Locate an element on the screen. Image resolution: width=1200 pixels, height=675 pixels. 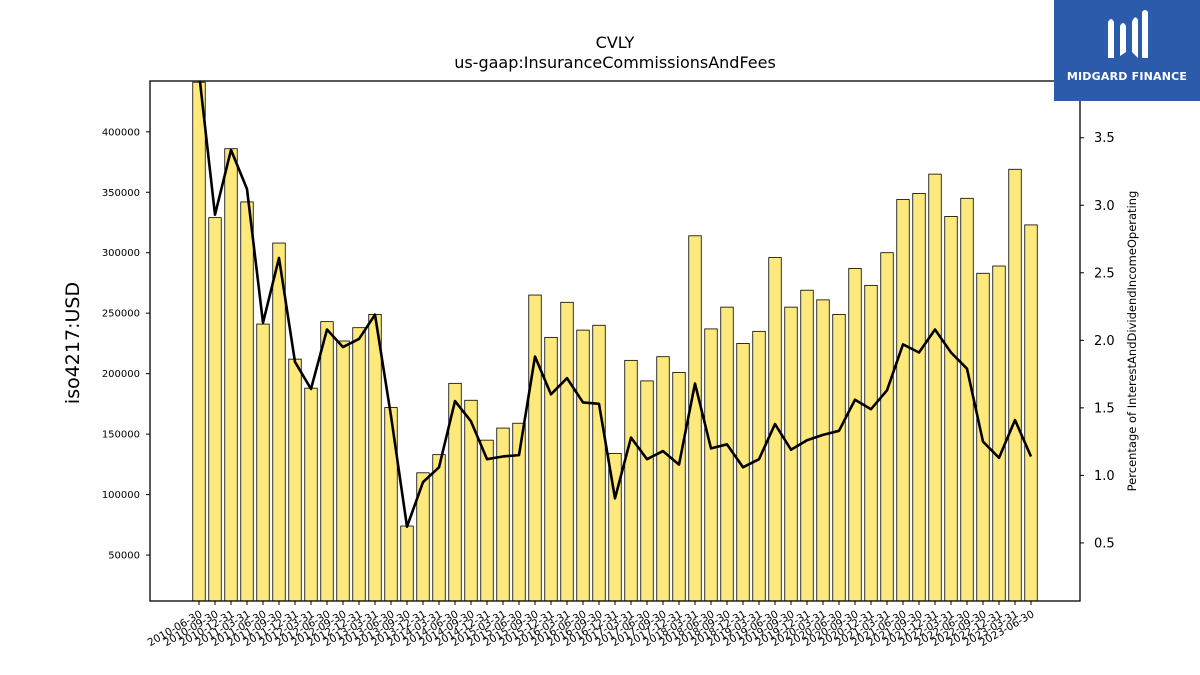
y-tick-label: 250000 is located at coordinates (121, 314).